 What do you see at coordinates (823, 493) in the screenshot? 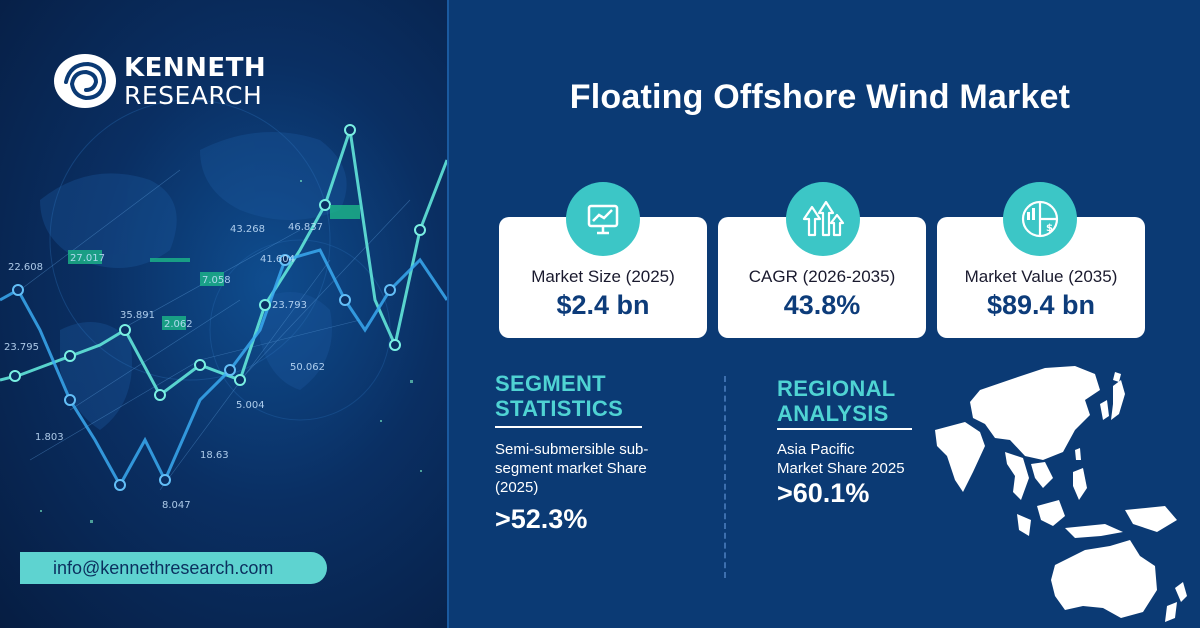
I see `regional-share-value: >60.1%` at bounding box center [823, 493].